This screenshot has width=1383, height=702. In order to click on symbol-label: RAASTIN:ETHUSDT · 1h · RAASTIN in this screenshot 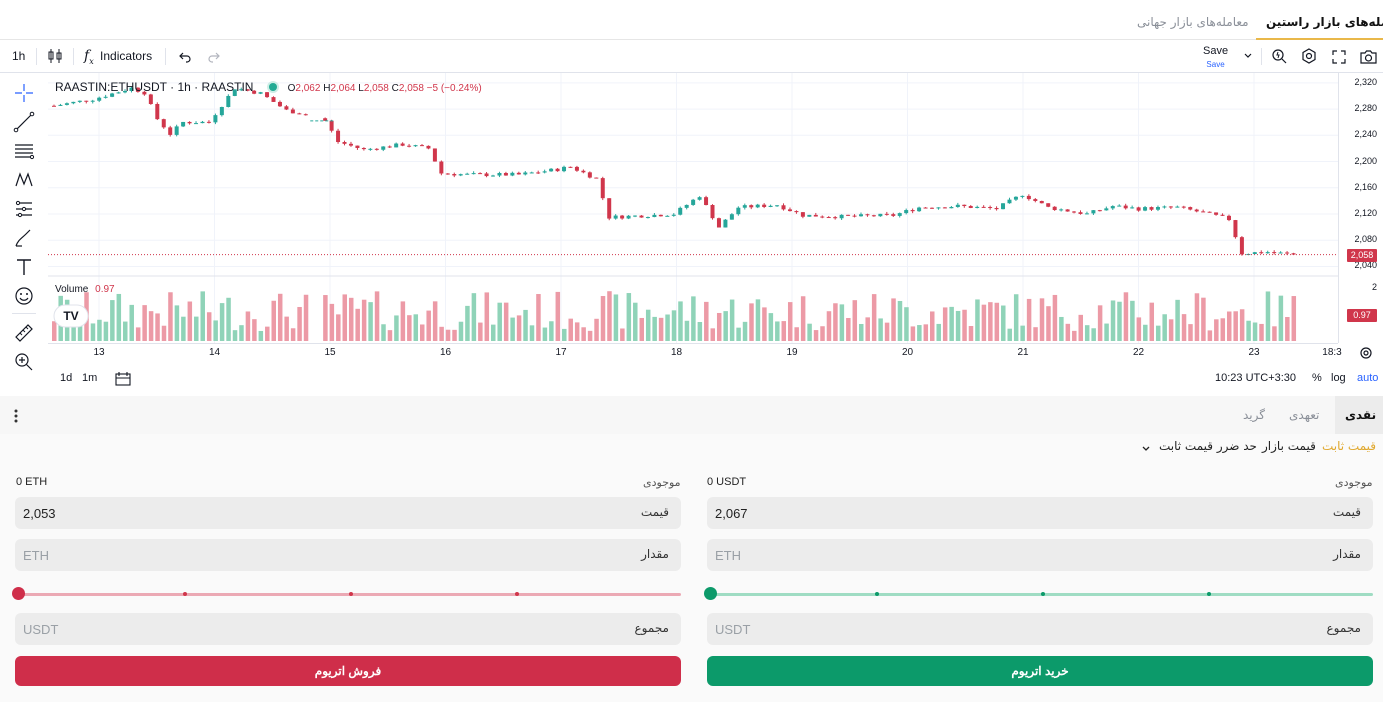, I will do `click(154, 87)`.